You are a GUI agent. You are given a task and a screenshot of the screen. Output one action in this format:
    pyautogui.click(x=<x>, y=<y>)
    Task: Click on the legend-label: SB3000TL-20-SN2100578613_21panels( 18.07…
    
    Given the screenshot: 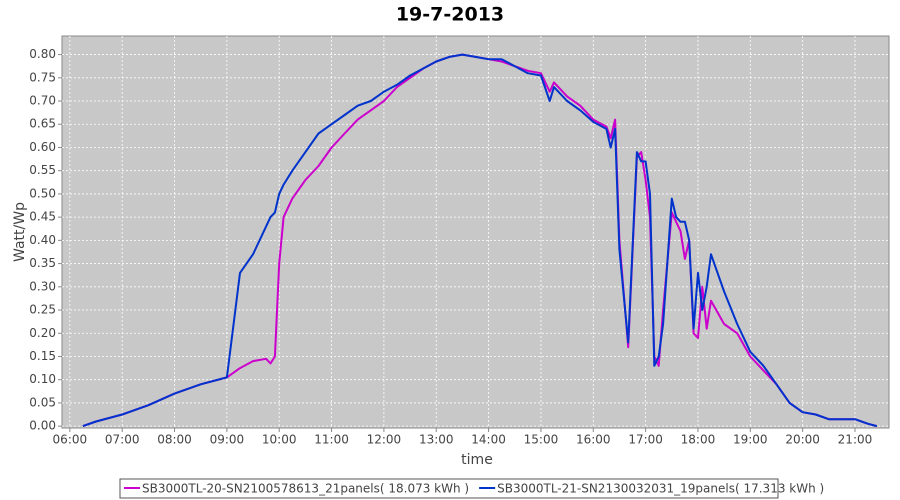 What is the action you would take?
    pyautogui.click(x=305, y=489)
    